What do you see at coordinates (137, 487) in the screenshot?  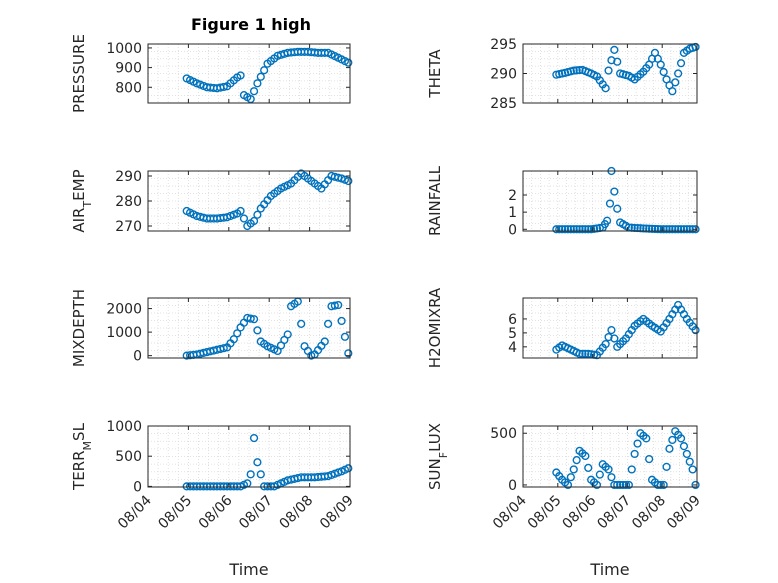 I see `y-tick-label: 0` at bounding box center [137, 487].